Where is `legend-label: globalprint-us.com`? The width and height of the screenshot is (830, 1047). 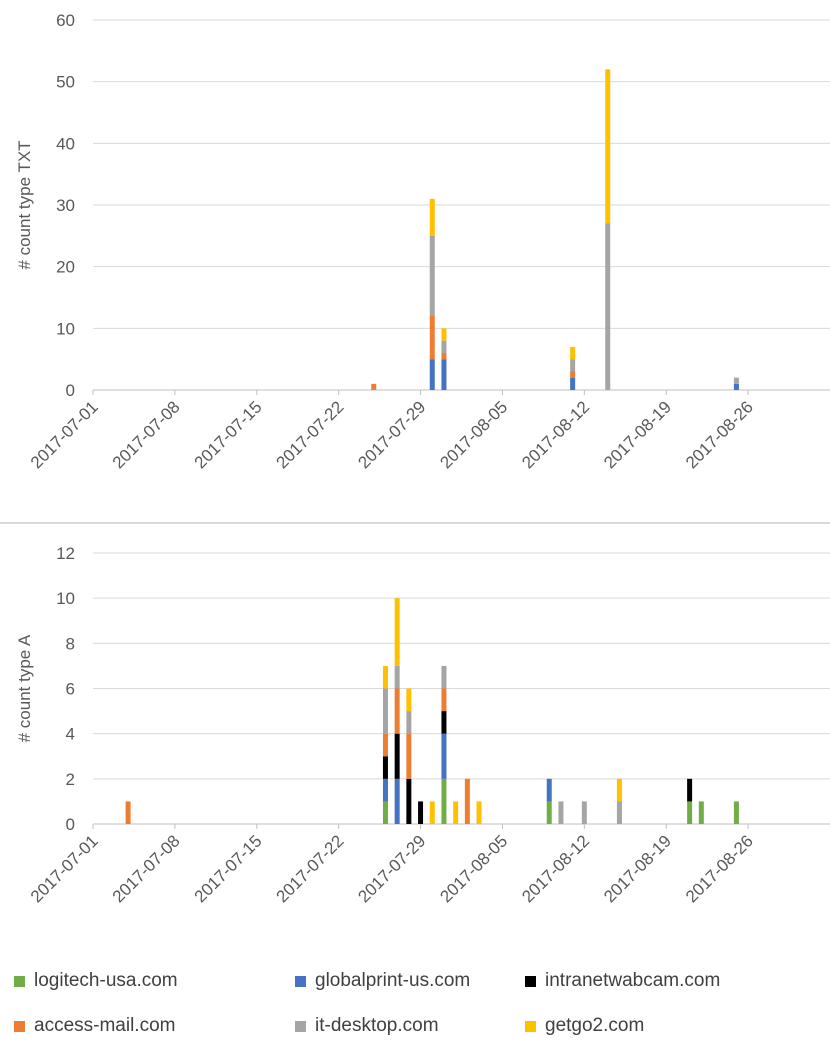
legend-label: globalprint-us.com is located at coordinates (393, 980).